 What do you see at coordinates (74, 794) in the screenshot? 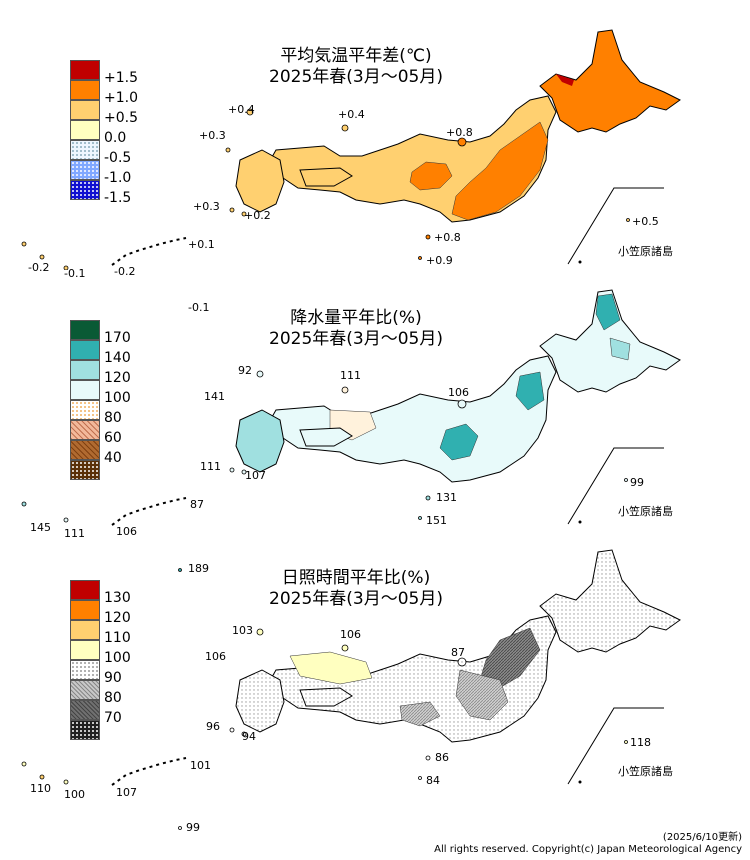
I see `value-okinawa-mid: 100` at bounding box center [74, 794].